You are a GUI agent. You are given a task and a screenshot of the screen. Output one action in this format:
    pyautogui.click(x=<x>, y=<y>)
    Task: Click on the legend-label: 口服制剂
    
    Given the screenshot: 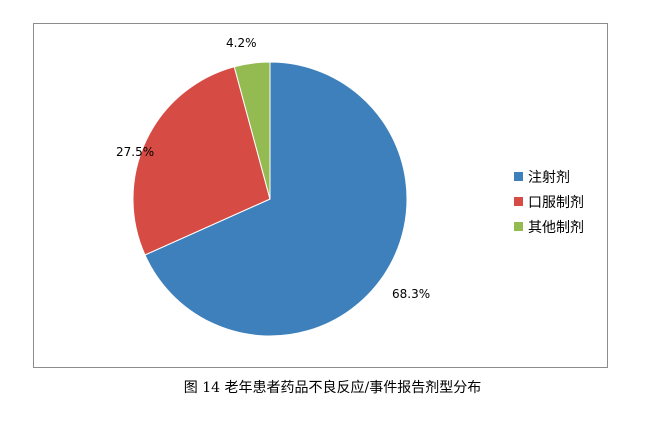 What is the action you would take?
    pyautogui.click(x=556, y=202)
    